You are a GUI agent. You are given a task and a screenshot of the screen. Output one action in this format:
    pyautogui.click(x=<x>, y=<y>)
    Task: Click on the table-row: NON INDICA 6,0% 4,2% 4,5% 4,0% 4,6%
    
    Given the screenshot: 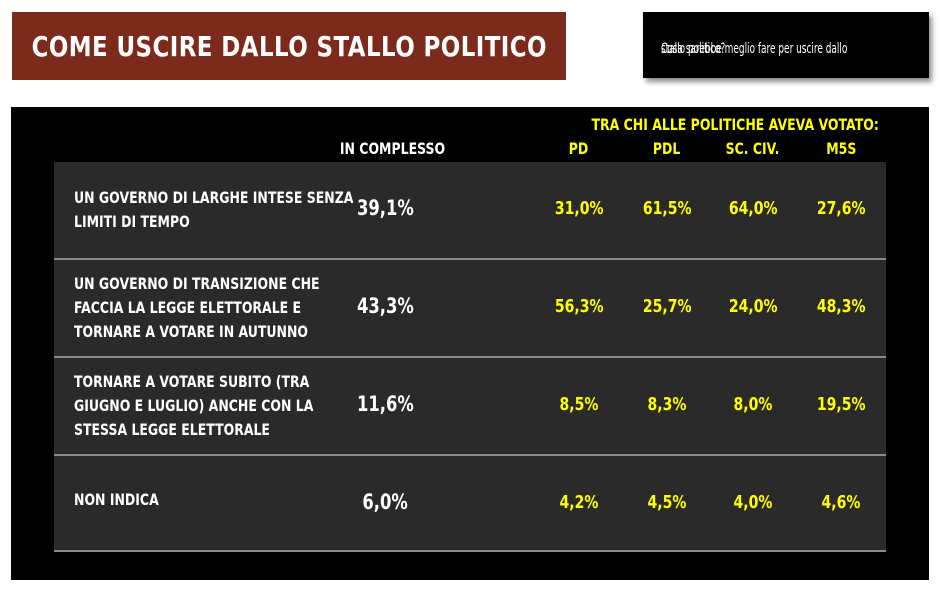 What is the action you would take?
    pyautogui.click(x=470, y=504)
    